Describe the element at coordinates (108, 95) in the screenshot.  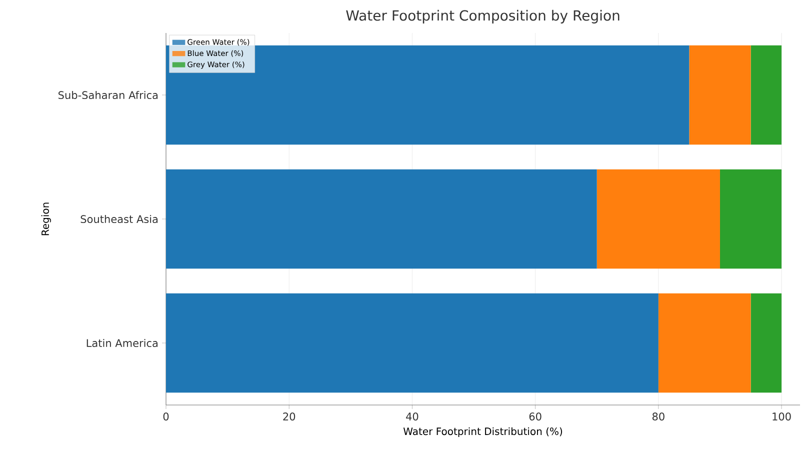
I see `y-tick-label: Sub-Saharan Africa` at that location.